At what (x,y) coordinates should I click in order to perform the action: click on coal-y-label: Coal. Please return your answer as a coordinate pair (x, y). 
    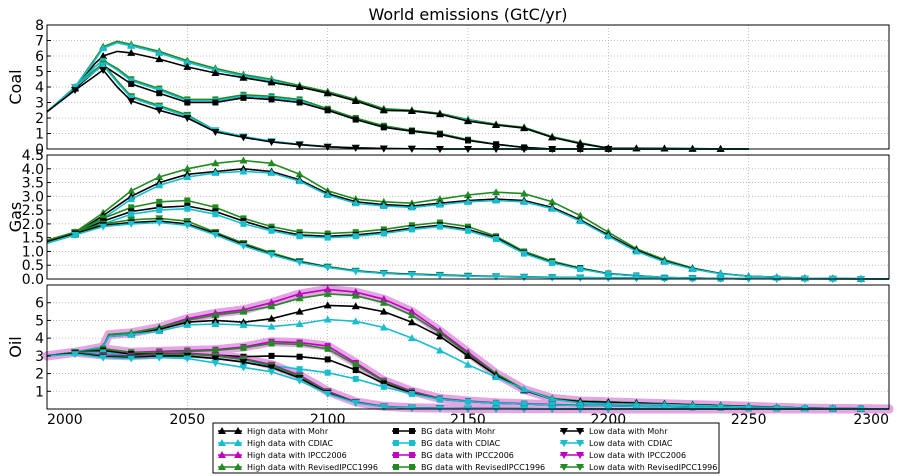
    Looking at the image, I should click on (15, 86).